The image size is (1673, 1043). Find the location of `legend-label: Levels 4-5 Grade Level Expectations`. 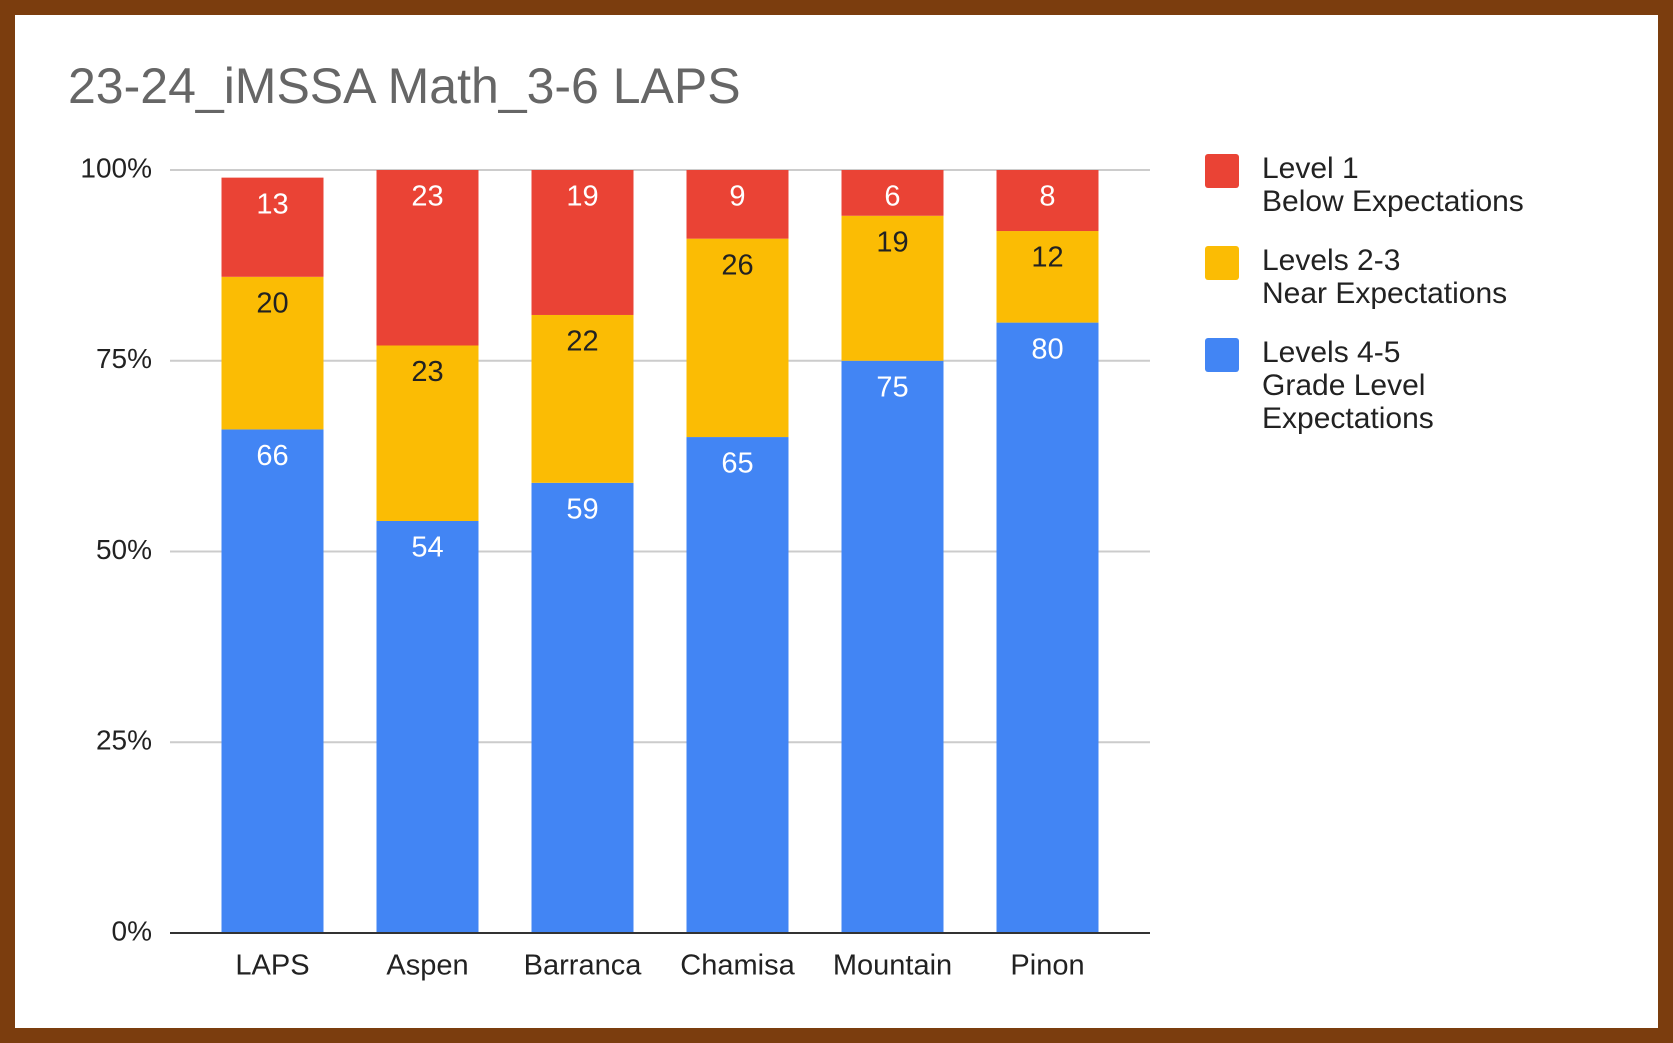

legend-label: Levels 4-5 Grade Level Expectations is located at coordinates (1348, 385).